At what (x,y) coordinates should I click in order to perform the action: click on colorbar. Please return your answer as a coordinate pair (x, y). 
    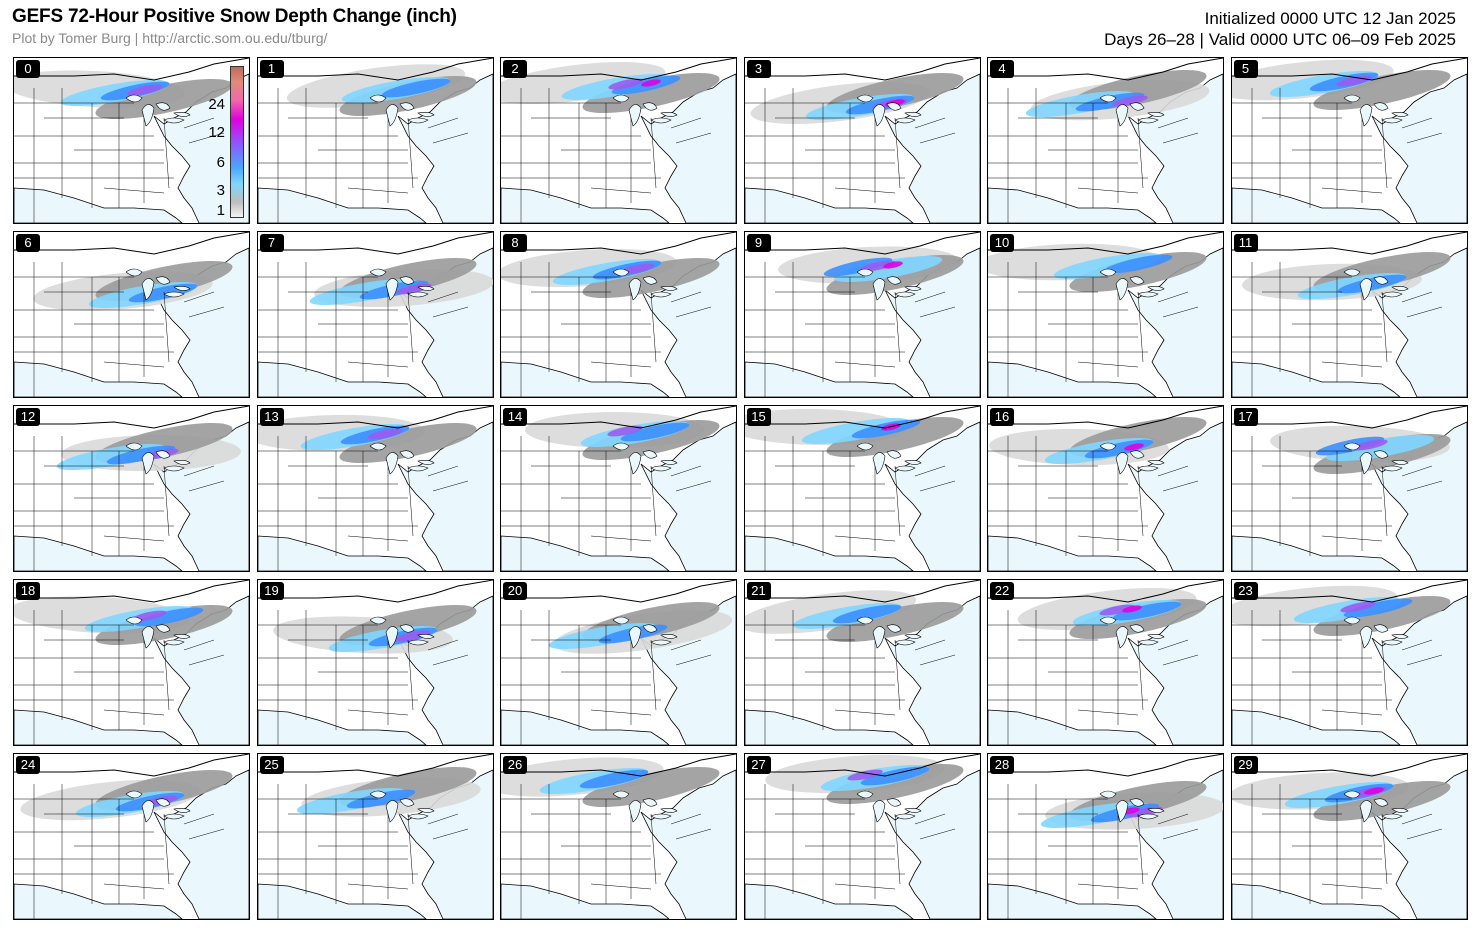
    Looking at the image, I should click on (237, 142).